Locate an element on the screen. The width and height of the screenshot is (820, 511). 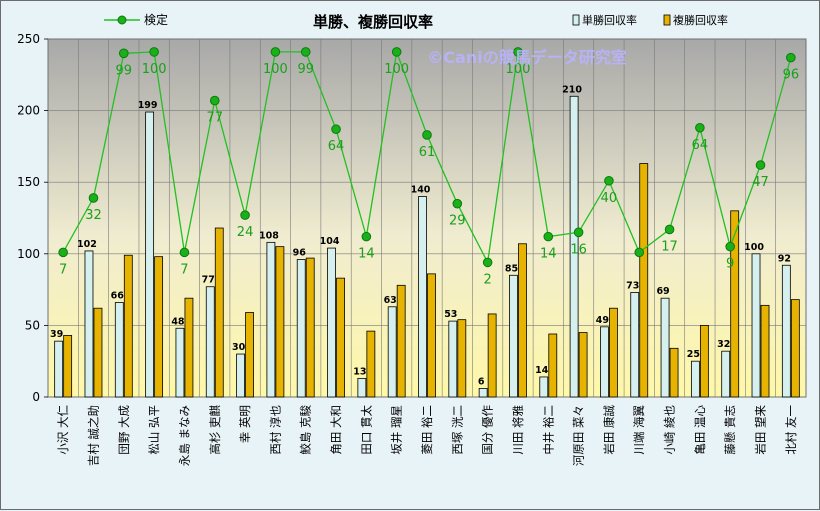
x-tick-label: 川田 将雅 is located at coordinates (518, 430).